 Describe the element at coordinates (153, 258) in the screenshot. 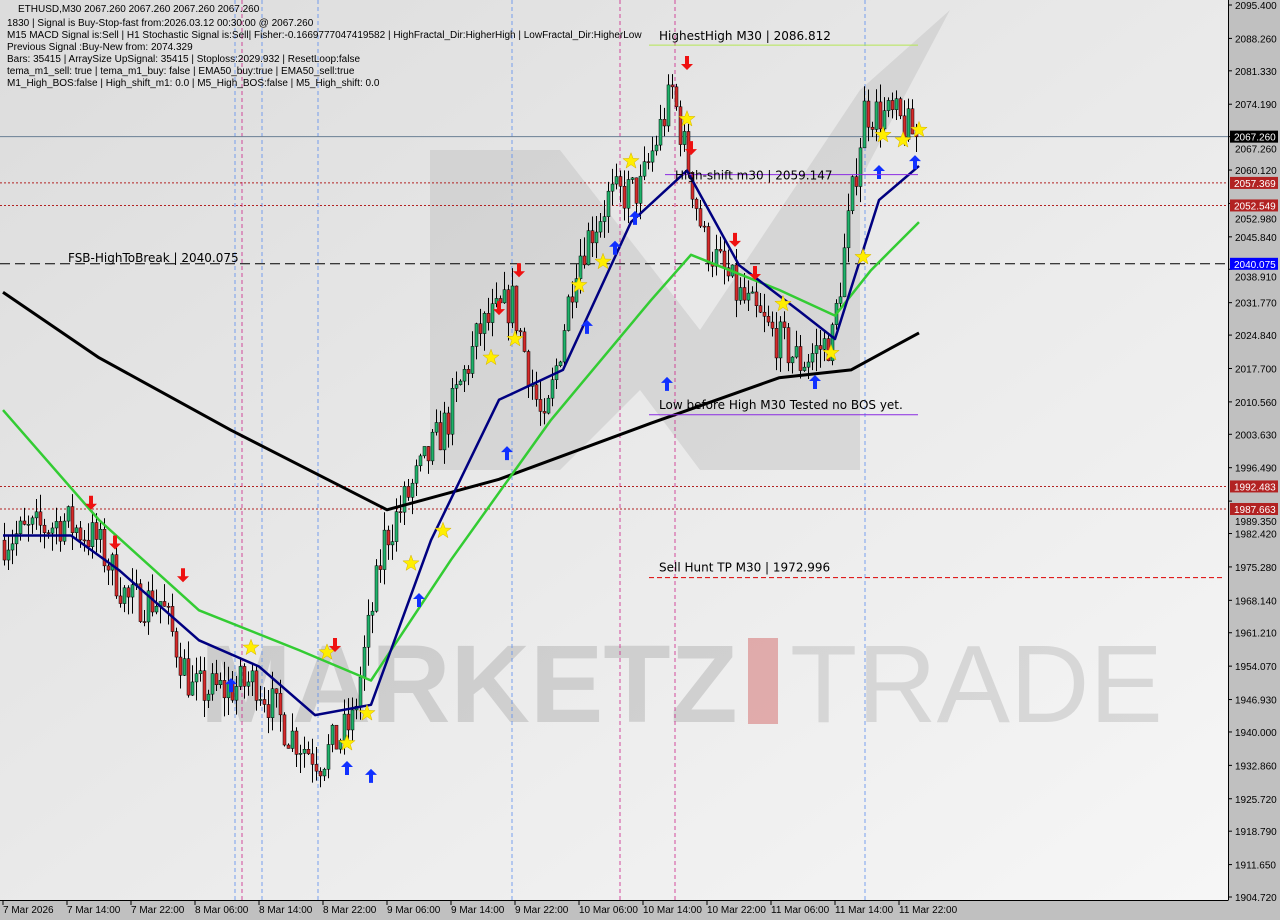

I see `annotation-label: FSB-HighToBreak | 2040.075` at that location.